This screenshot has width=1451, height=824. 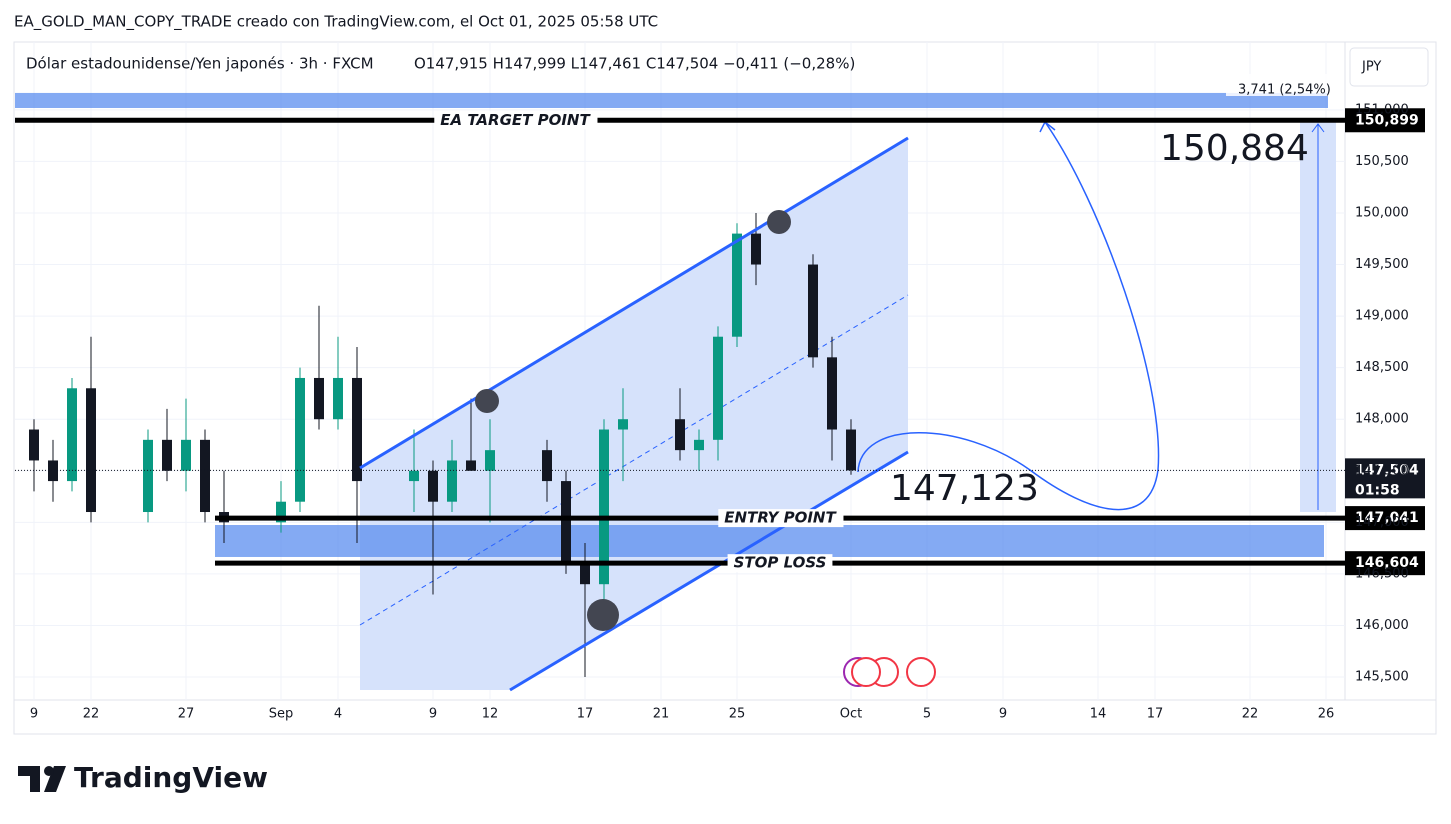 I want to click on level-value: 146,604, so click(x=1387, y=563).